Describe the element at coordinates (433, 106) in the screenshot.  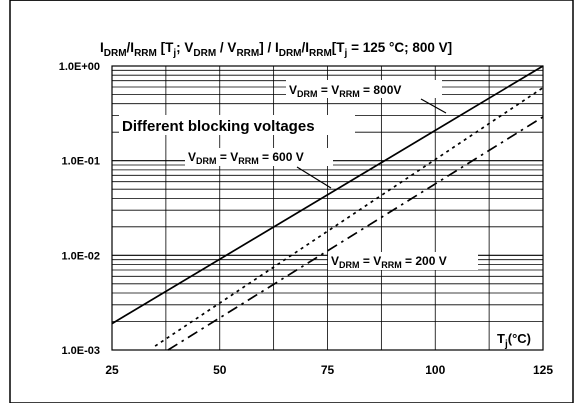
I see `series-800v-pointer` at that location.